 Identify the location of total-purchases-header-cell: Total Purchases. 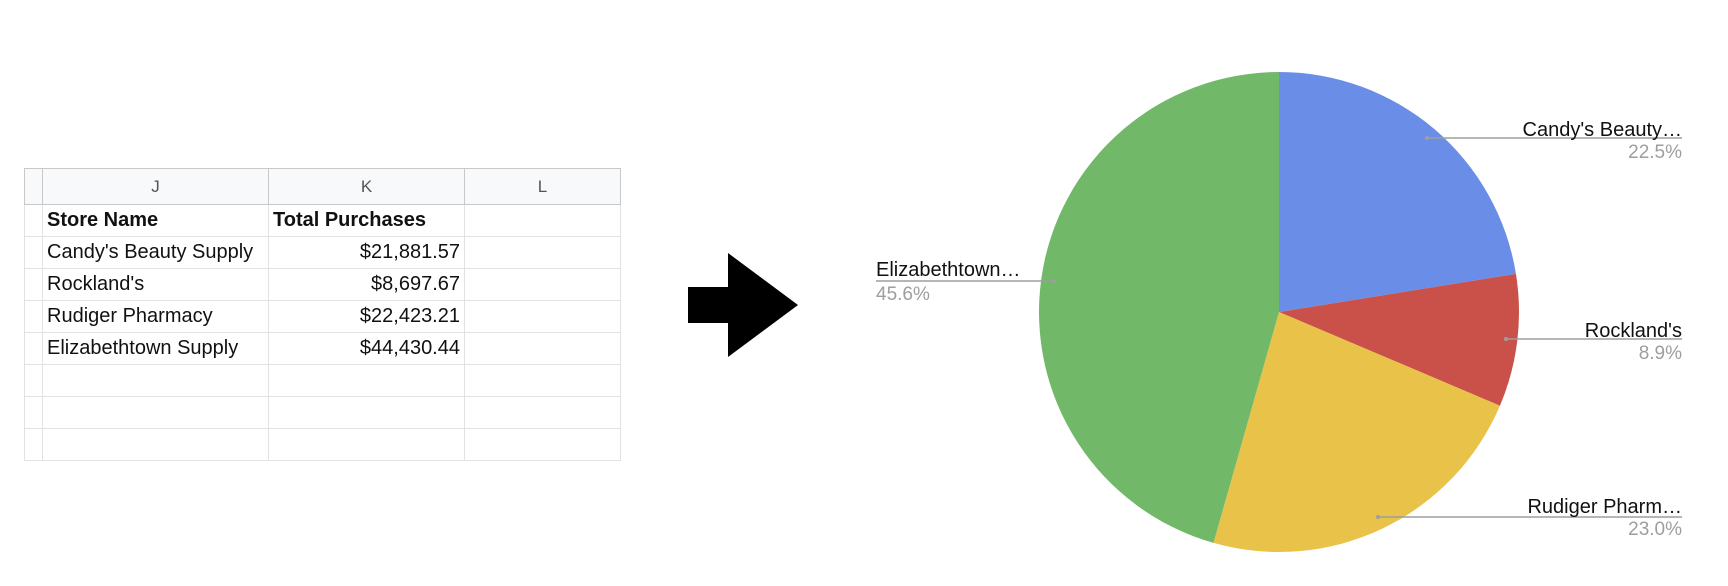
(366, 220).